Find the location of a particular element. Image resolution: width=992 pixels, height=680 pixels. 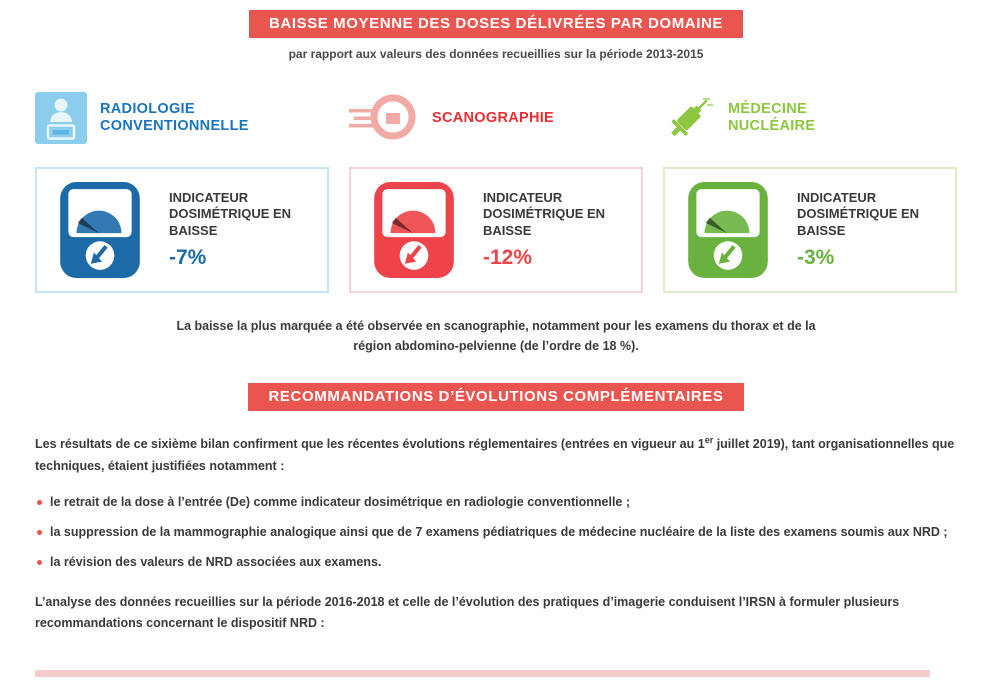

indicator-box-scanographie: INDICATEUR DOSIMÉTRIQUE EN BAISSE -12% is located at coordinates (496, 230).